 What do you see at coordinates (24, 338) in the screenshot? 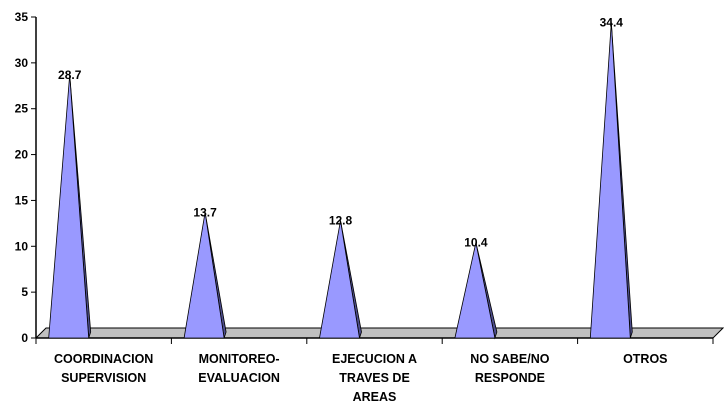
I see `y-tick-label: 0` at bounding box center [24, 338].